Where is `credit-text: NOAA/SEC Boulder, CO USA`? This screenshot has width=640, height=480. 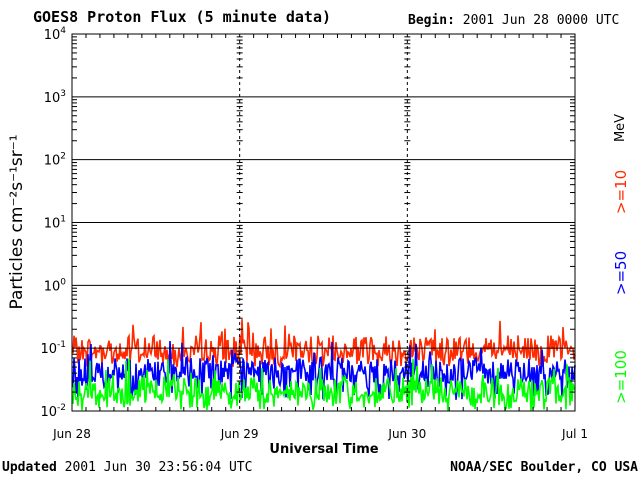
credit-text: NOAA/SEC Boulder, CO USA is located at coordinates (544, 467).